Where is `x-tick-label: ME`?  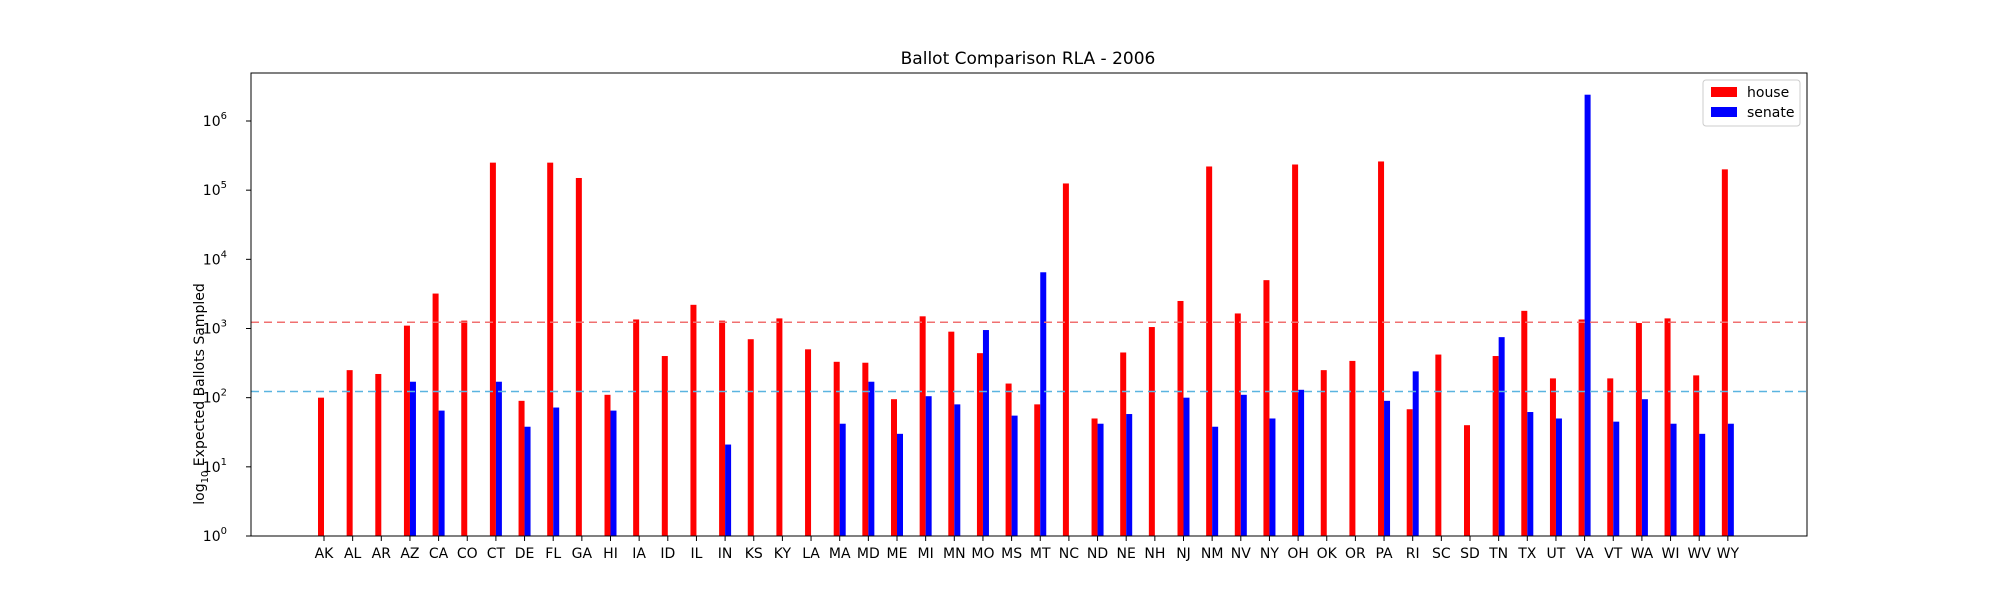
x-tick-label: ME is located at coordinates (897, 554).